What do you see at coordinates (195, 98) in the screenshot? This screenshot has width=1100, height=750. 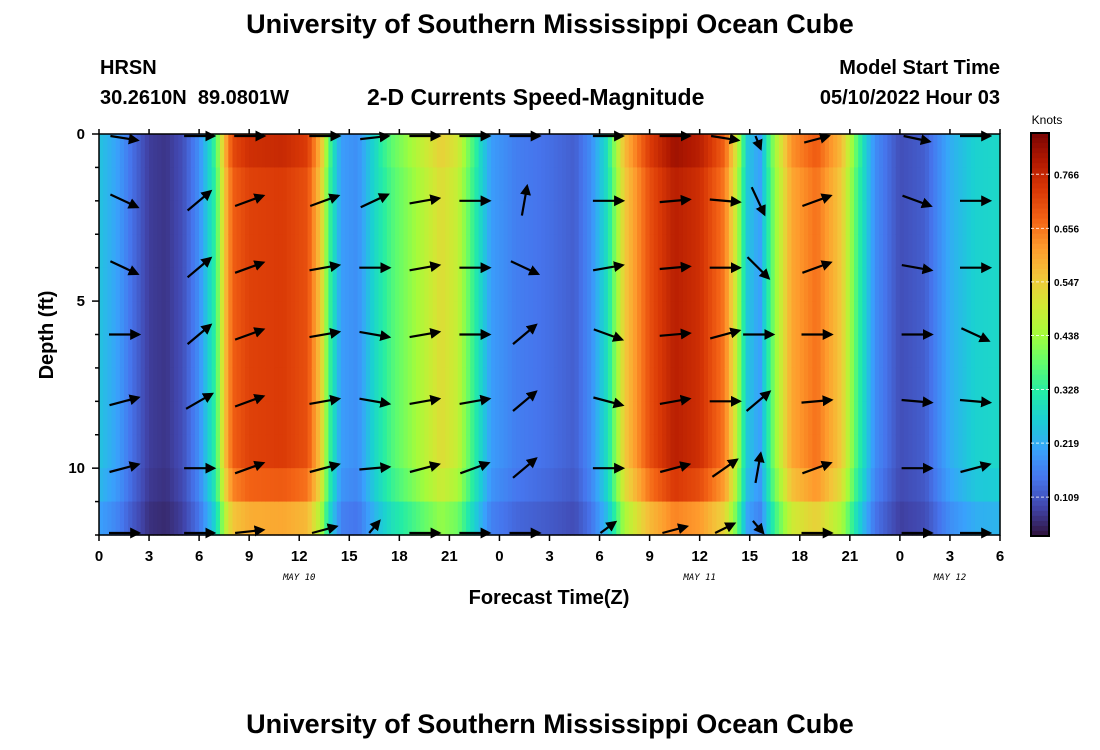 I see `station-coordinates: 30.2610N 89.0801W` at bounding box center [195, 98].